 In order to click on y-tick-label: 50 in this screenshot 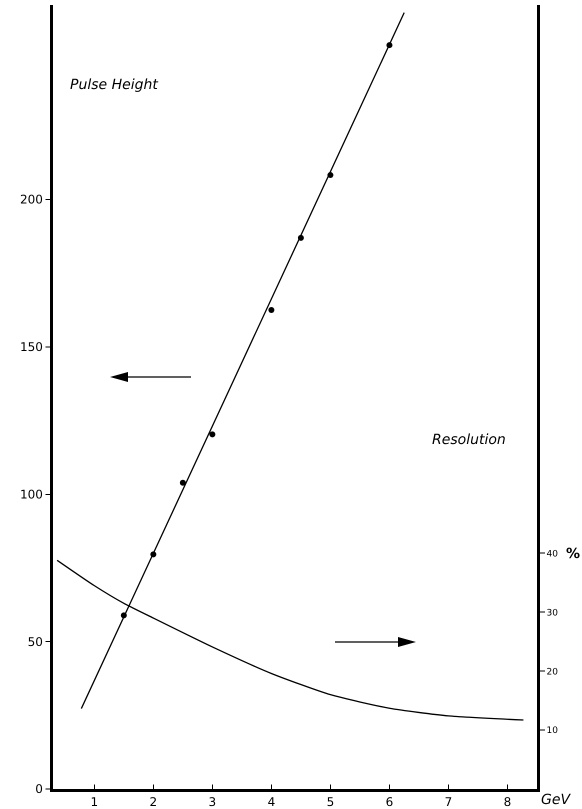, I will do `click(35, 641)`.